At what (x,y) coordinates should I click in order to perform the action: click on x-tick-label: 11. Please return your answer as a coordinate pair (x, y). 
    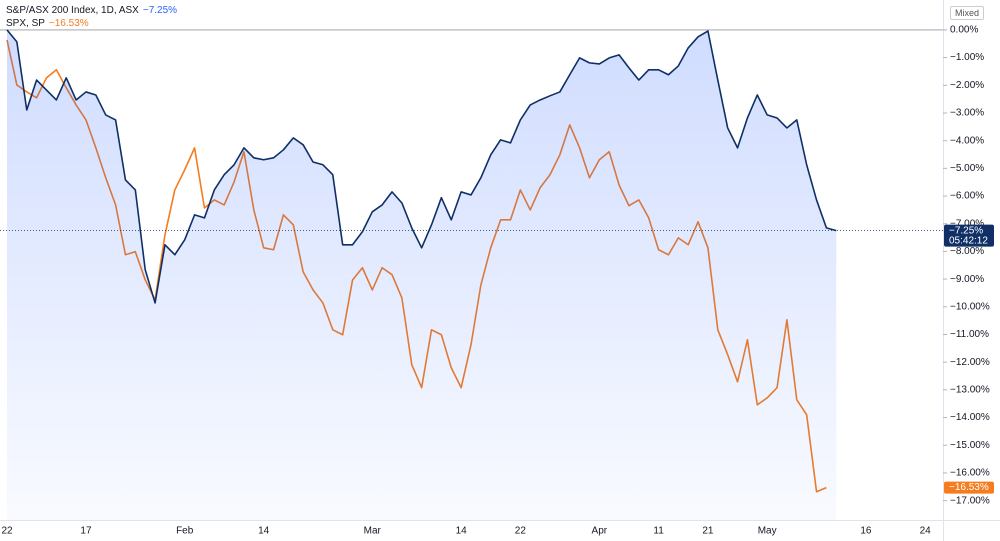
    Looking at the image, I should click on (658, 531).